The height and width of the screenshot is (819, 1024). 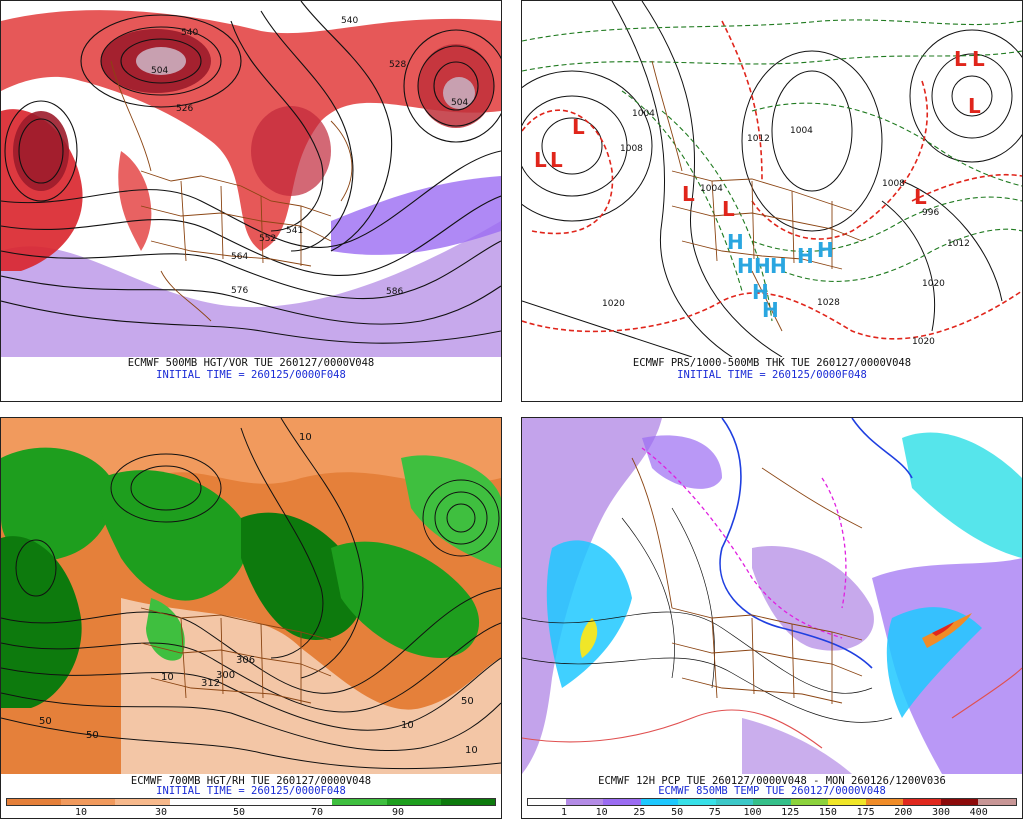 I want to click on legend-tick-label: 150, so click(x=827, y=812).